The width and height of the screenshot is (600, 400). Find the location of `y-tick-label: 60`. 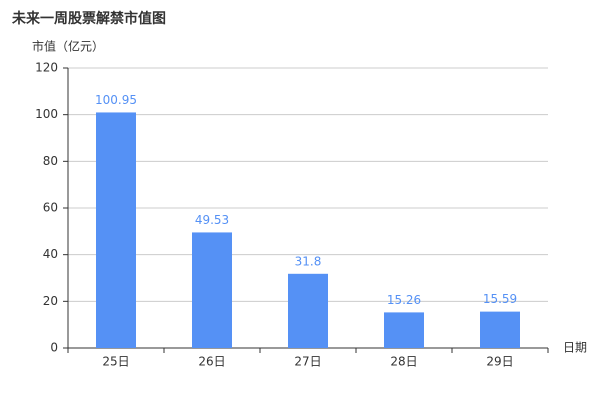

y-tick-label: 60 is located at coordinates (50, 208).